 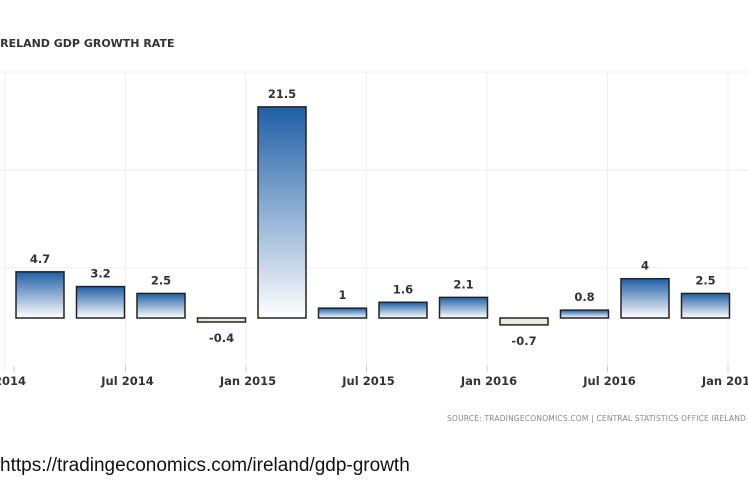 I want to click on value-label: -0.7, so click(x=523, y=341).